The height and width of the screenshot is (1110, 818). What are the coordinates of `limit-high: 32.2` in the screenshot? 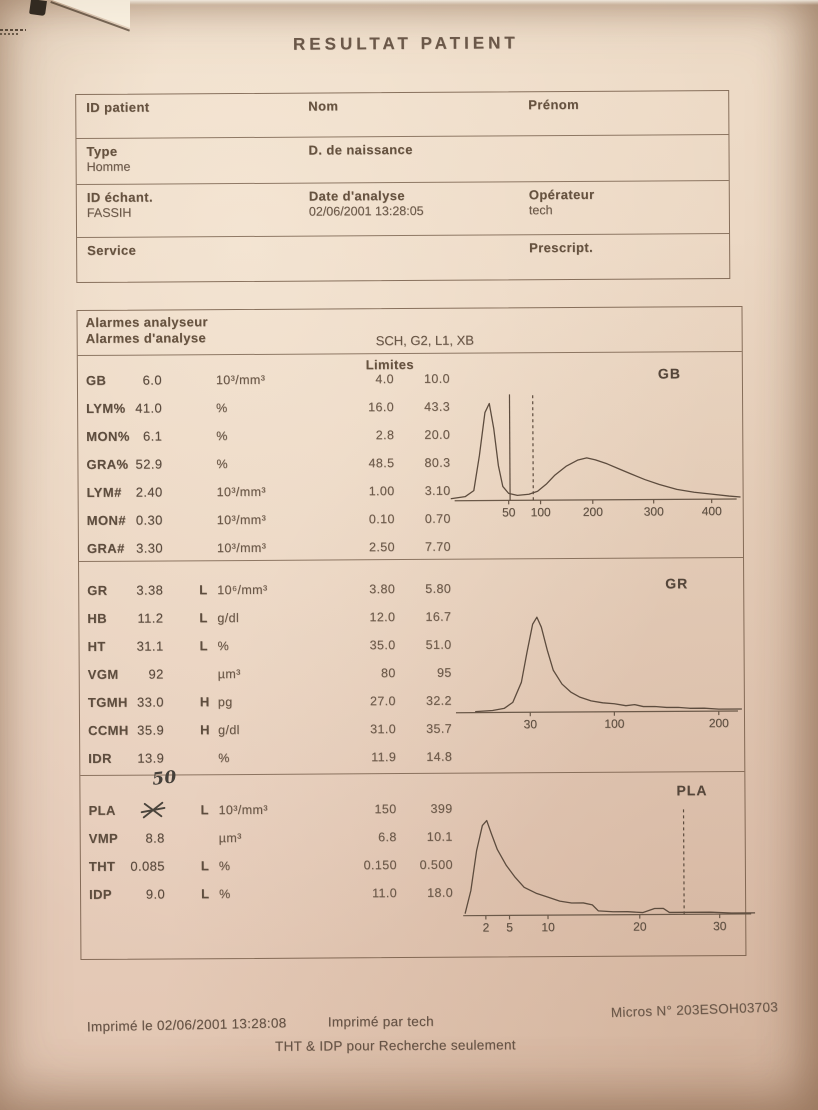 It's located at (438, 700).